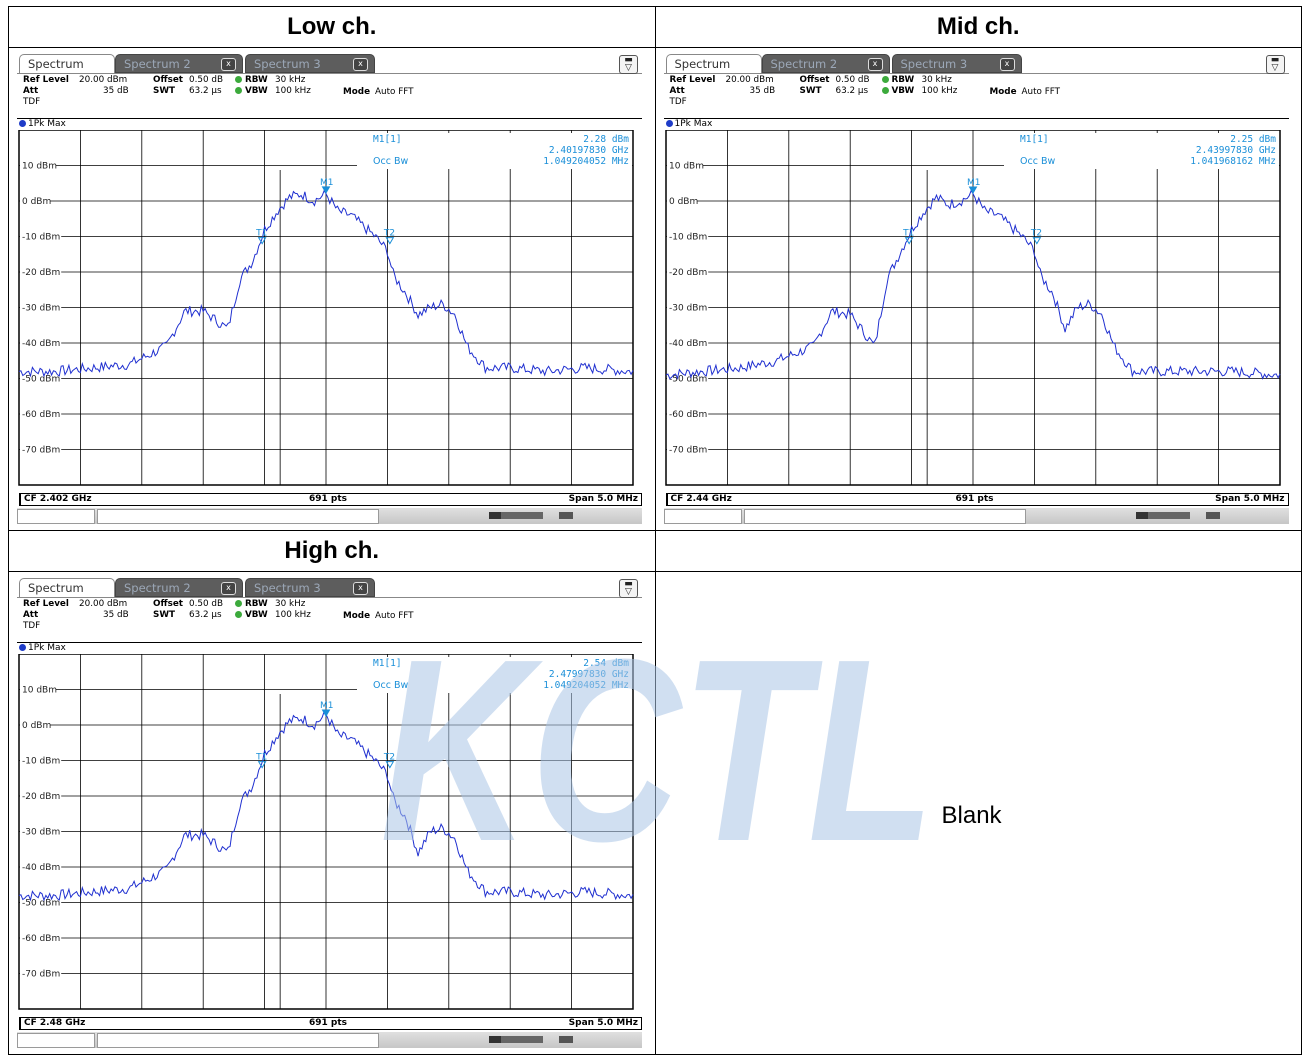 This screenshot has height=1059, width=1304. Describe the element at coordinates (1035, 234) in the screenshot. I see `marker-t2-tag: T2` at that location.